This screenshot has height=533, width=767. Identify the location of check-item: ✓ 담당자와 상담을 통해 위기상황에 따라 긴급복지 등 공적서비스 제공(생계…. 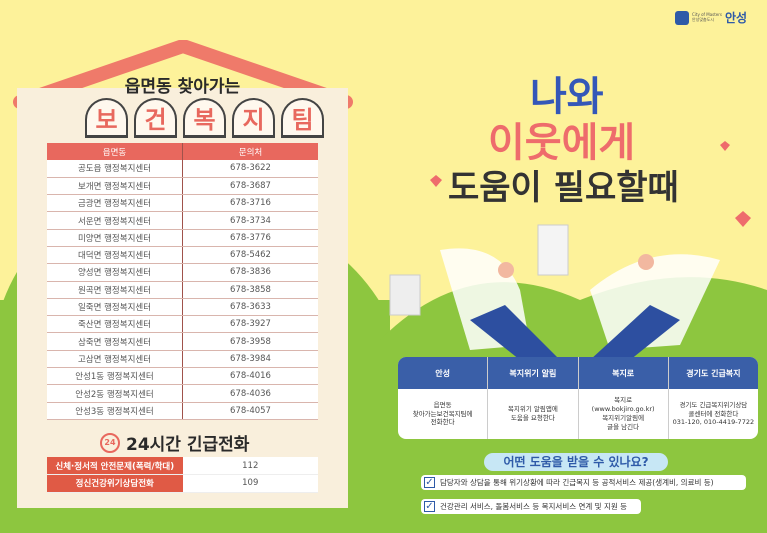
(583, 482).